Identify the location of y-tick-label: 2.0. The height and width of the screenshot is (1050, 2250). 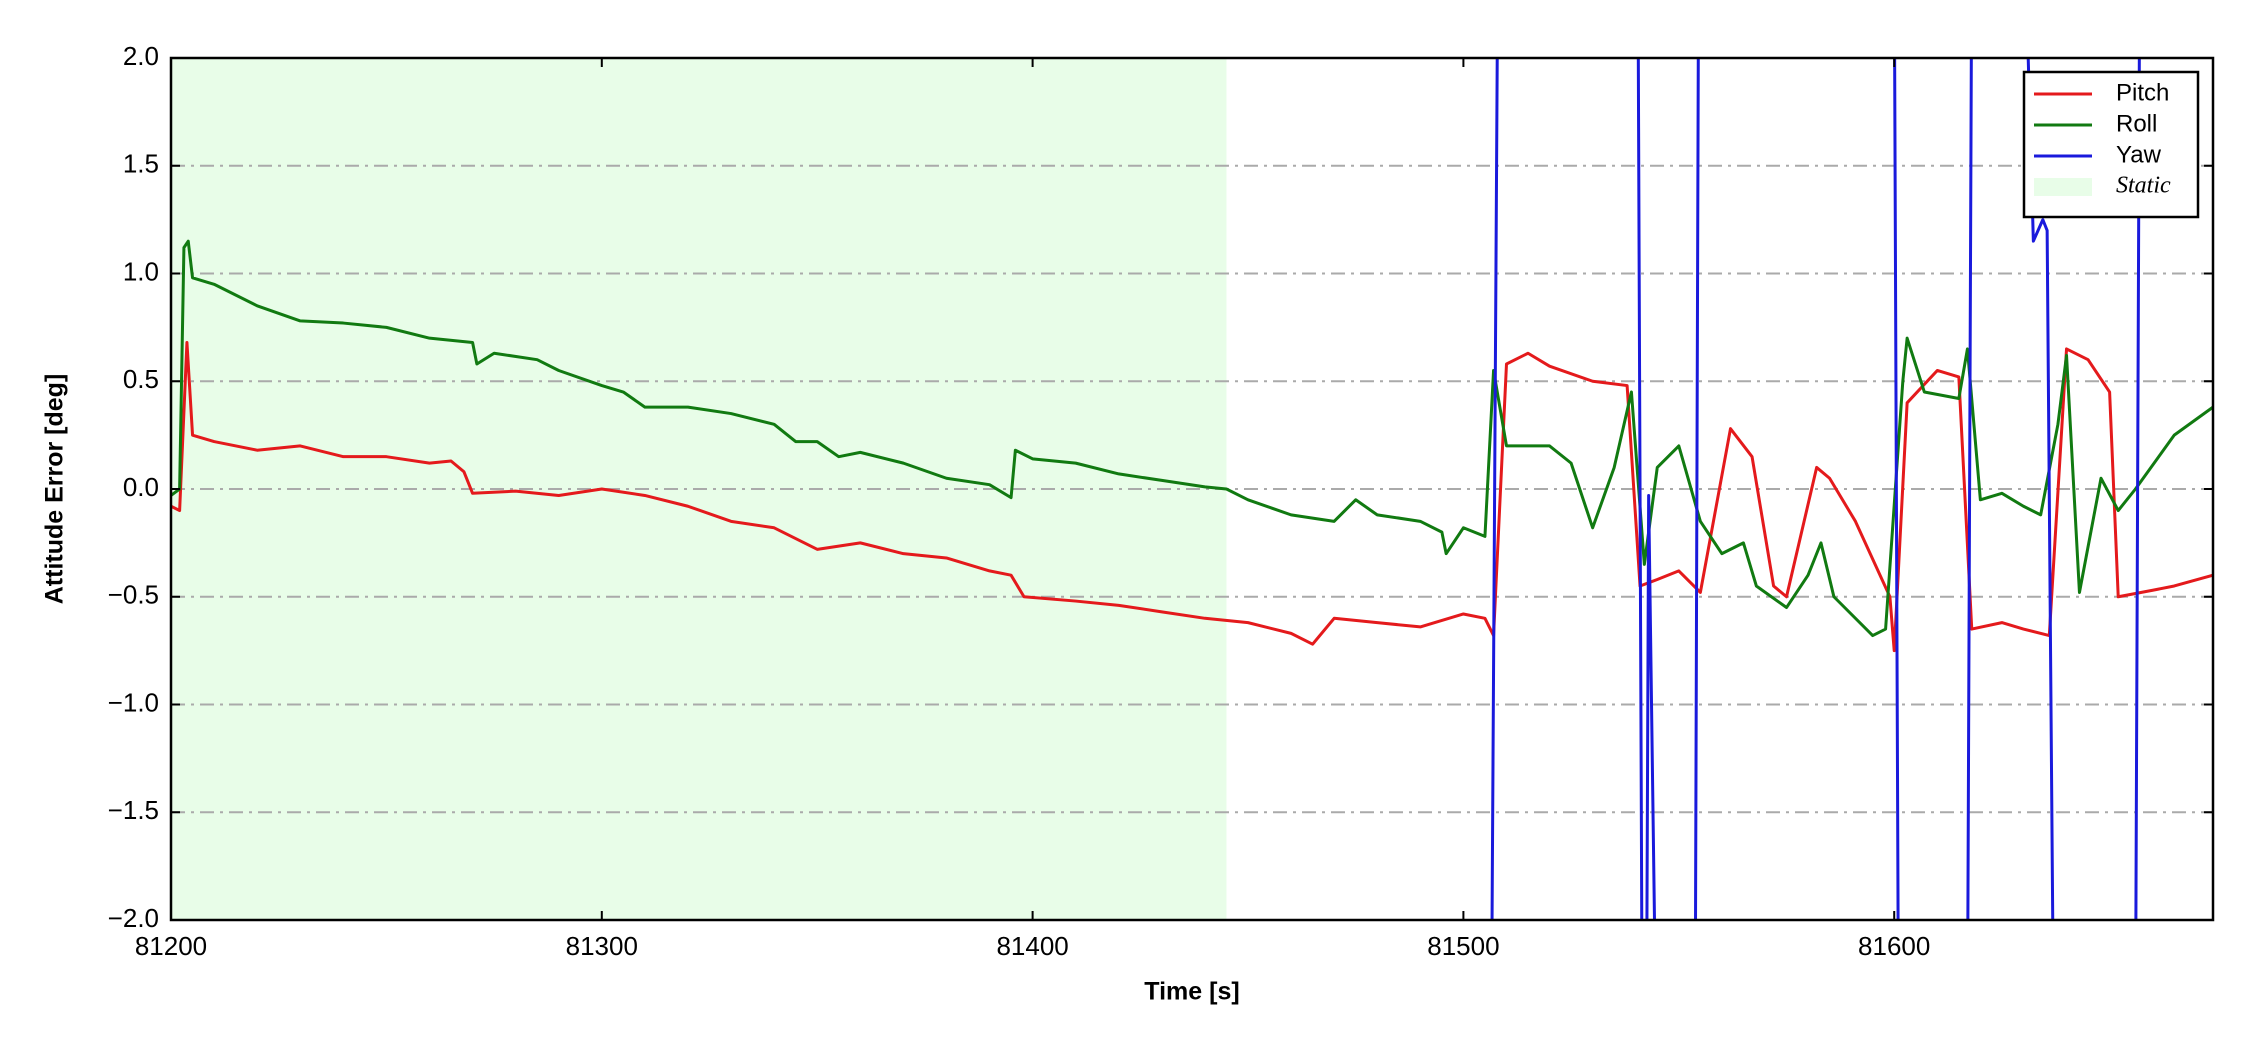
(141, 56).